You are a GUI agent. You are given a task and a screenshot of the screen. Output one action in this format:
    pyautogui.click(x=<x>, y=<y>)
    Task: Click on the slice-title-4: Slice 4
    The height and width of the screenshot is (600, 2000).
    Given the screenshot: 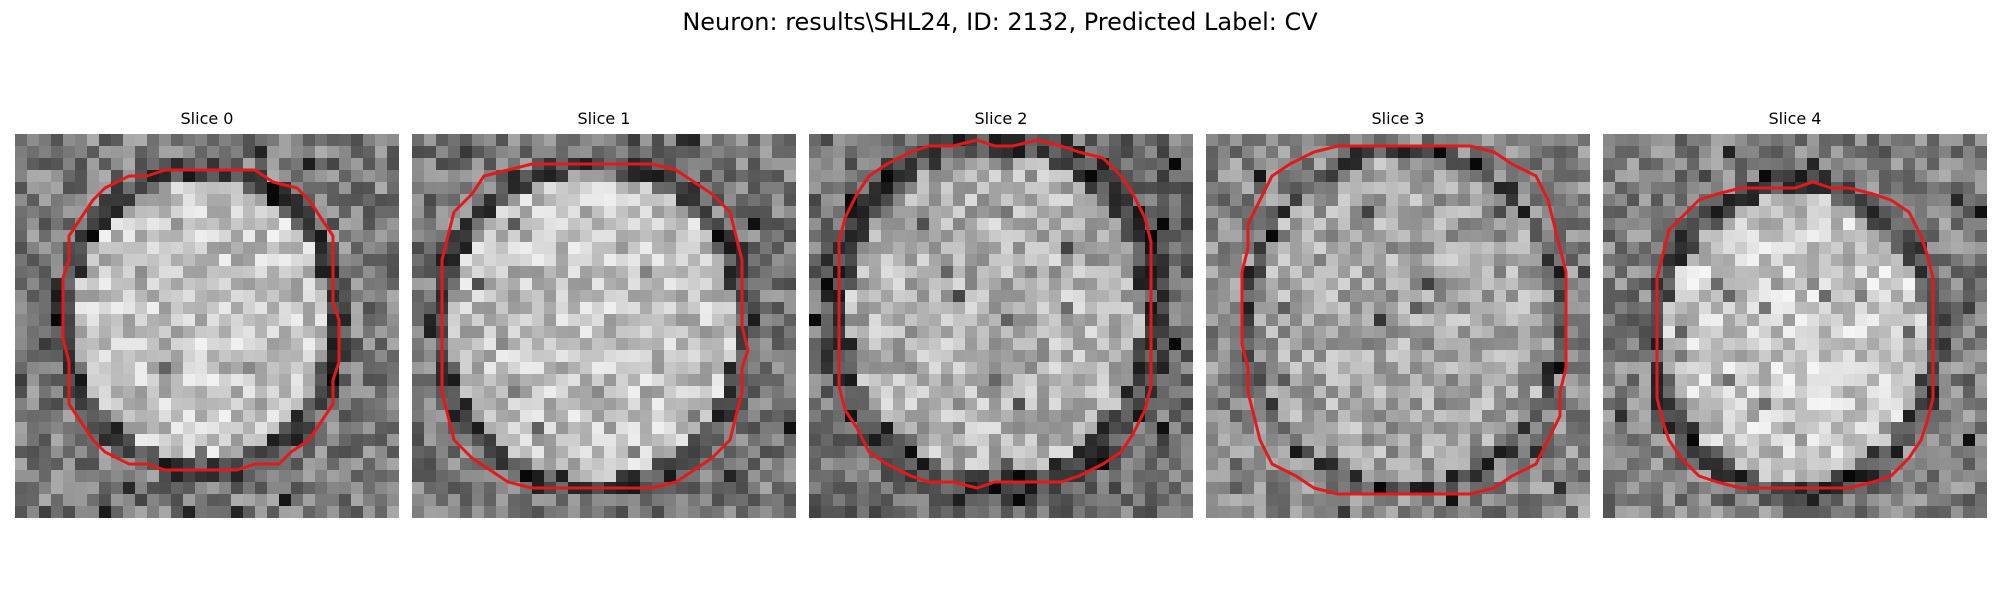 What is the action you would take?
    pyautogui.click(x=1795, y=118)
    